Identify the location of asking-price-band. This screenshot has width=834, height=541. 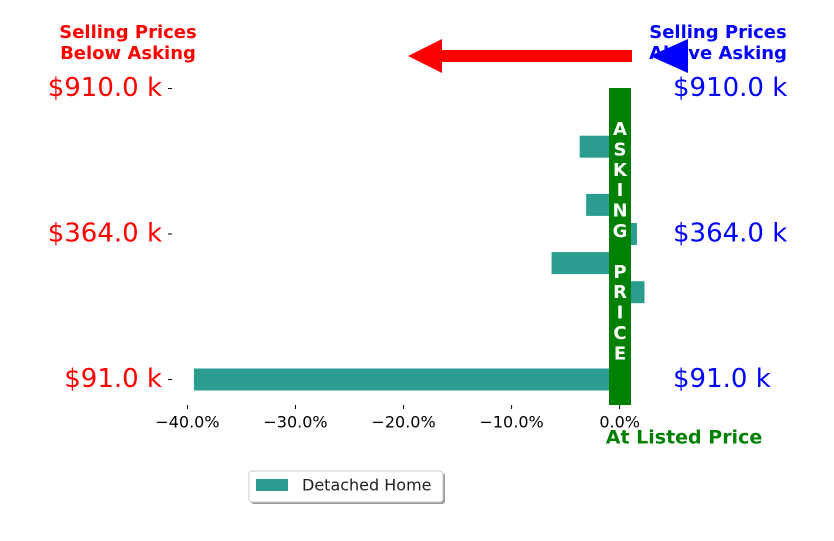
(620, 246).